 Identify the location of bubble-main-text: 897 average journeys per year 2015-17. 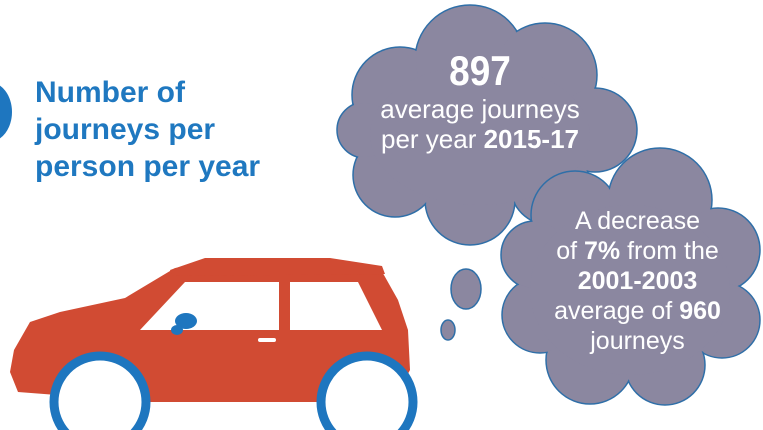
(480, 101).